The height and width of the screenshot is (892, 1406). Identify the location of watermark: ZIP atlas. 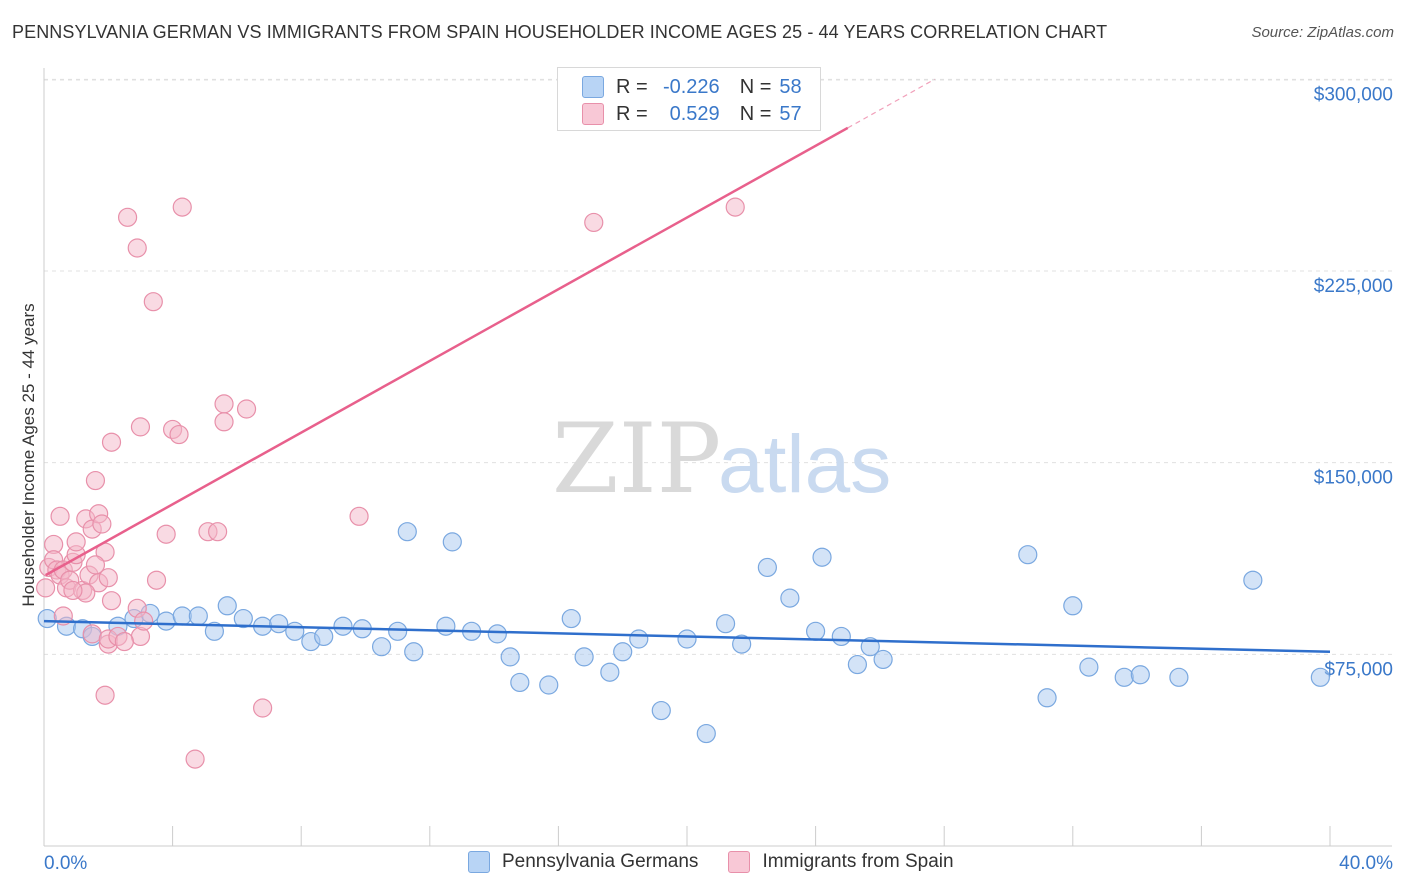
(721, 459).